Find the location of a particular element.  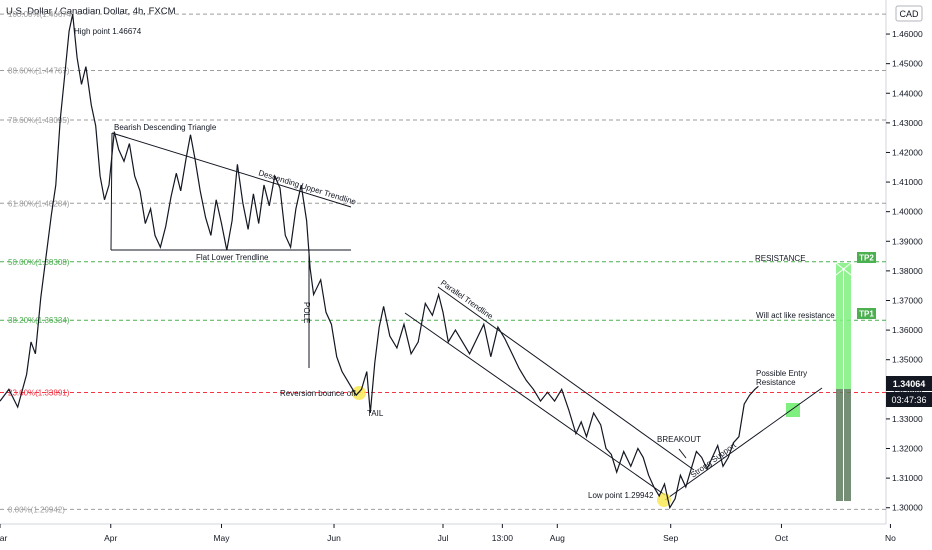

countdown-value: 03:47:36 is located at coordinates (908, 400).